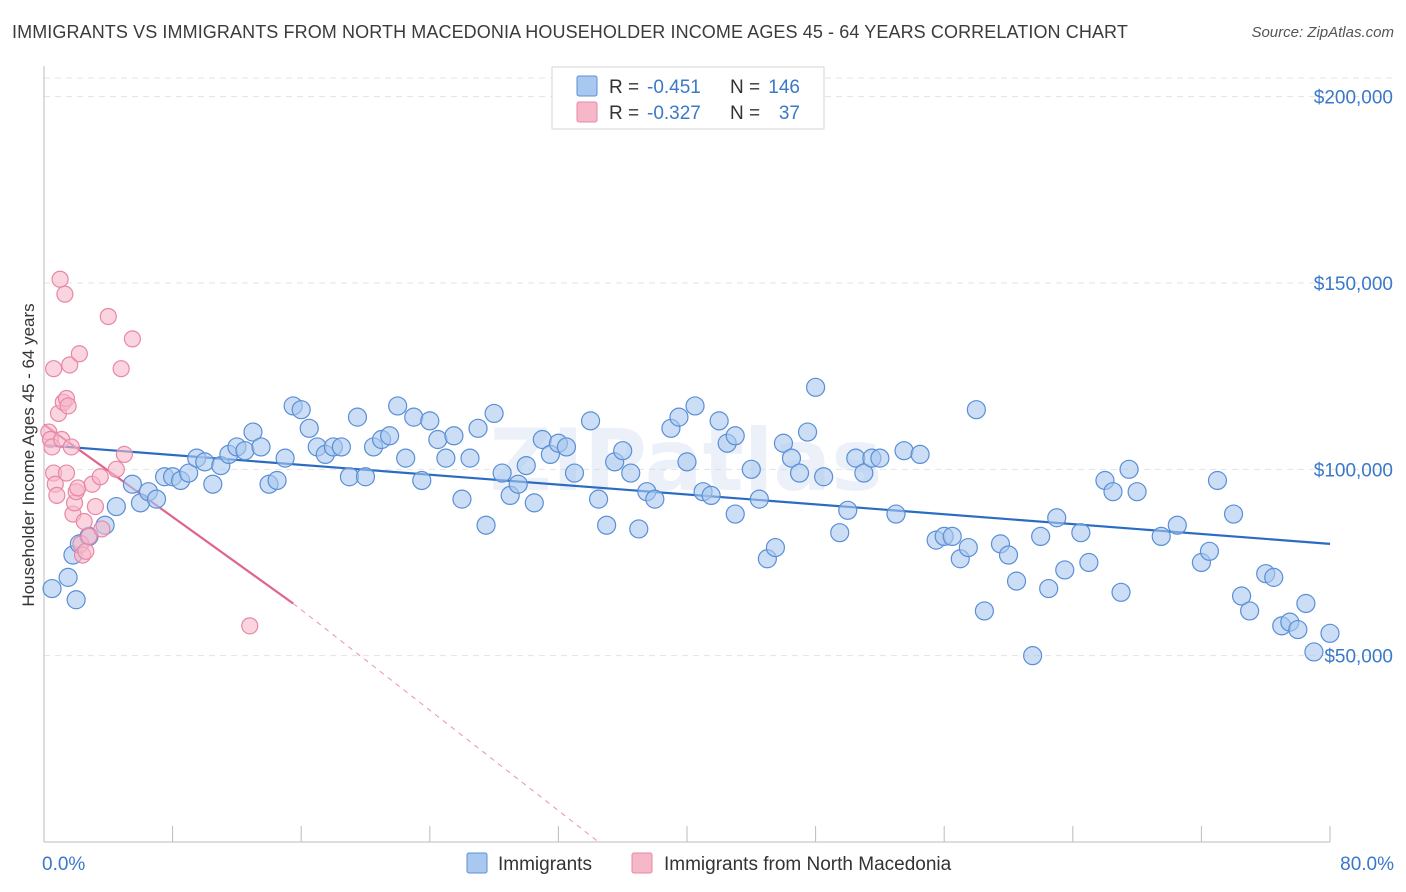 The height and width of the screenshot is (892, 1406). What do you see at coordinates (445, 723) in the screenshot?
I see `trend-line-north-macedonia-extension` at bounding box center [445, 723].